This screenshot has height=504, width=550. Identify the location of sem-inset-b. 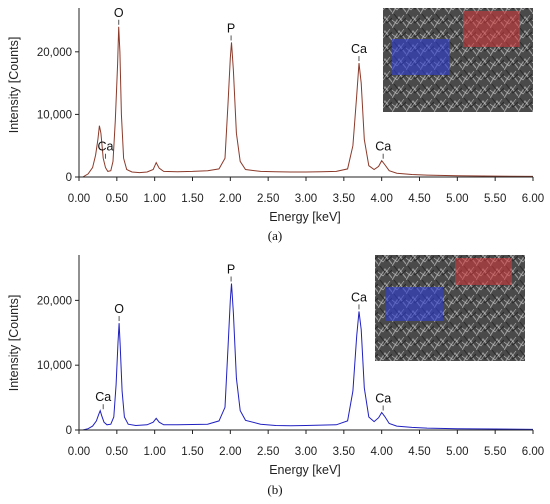
(450, 308).